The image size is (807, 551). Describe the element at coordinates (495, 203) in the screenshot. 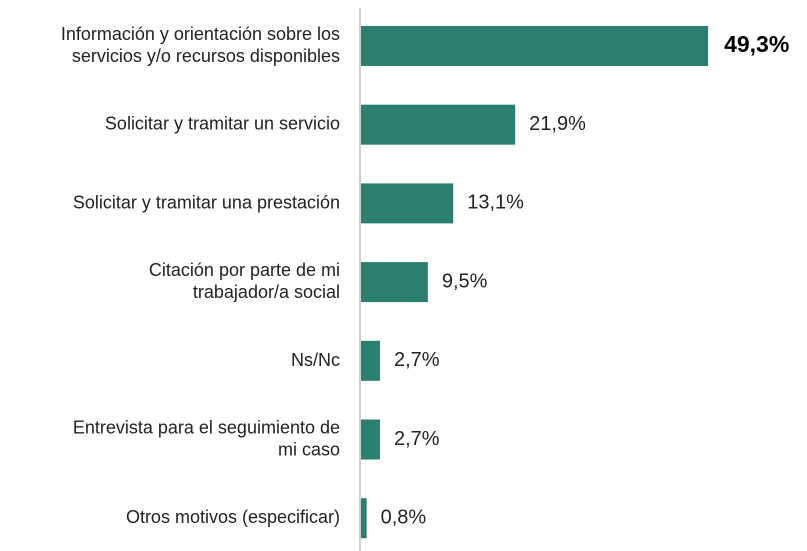

I see `value-label: 13,1%` at that location.